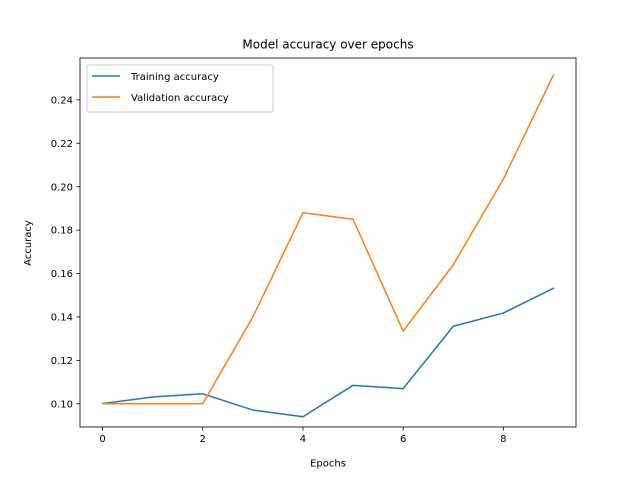 The height and width of the screenshot is (480, 640). I want to click on legend-box, so click(180, 88).